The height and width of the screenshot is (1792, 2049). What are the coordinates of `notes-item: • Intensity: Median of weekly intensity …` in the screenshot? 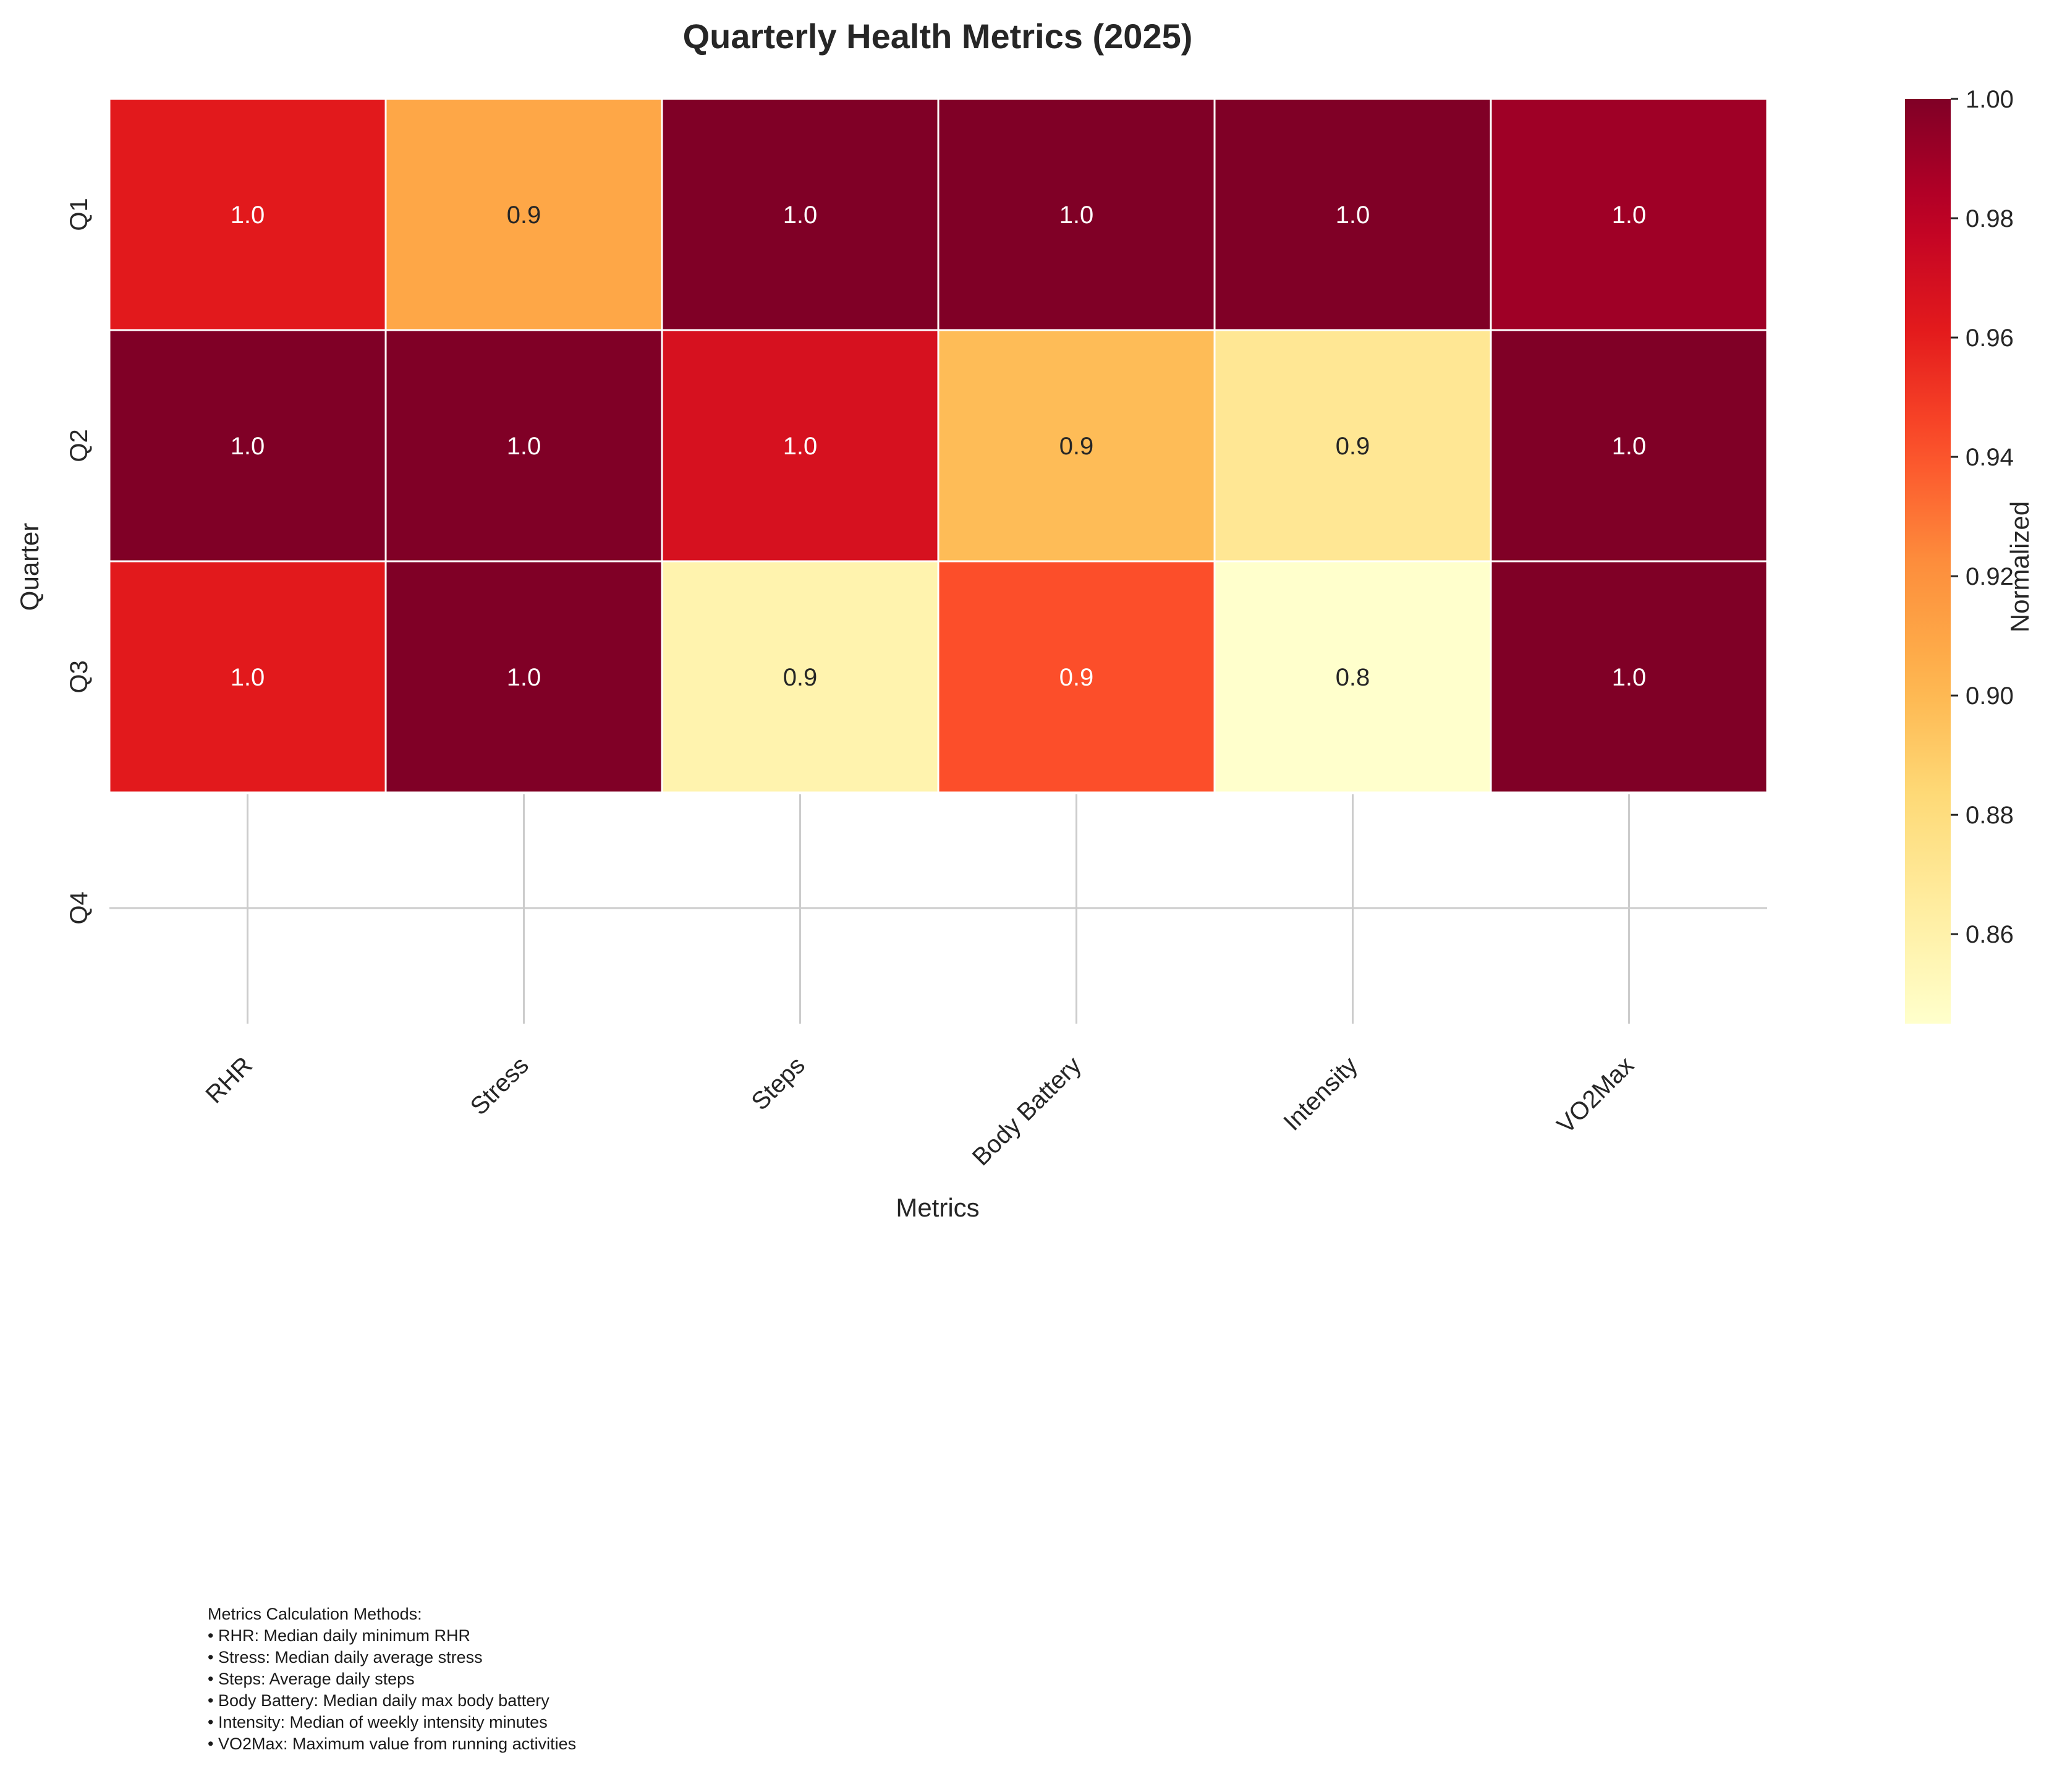 It's located at (378, 1722).